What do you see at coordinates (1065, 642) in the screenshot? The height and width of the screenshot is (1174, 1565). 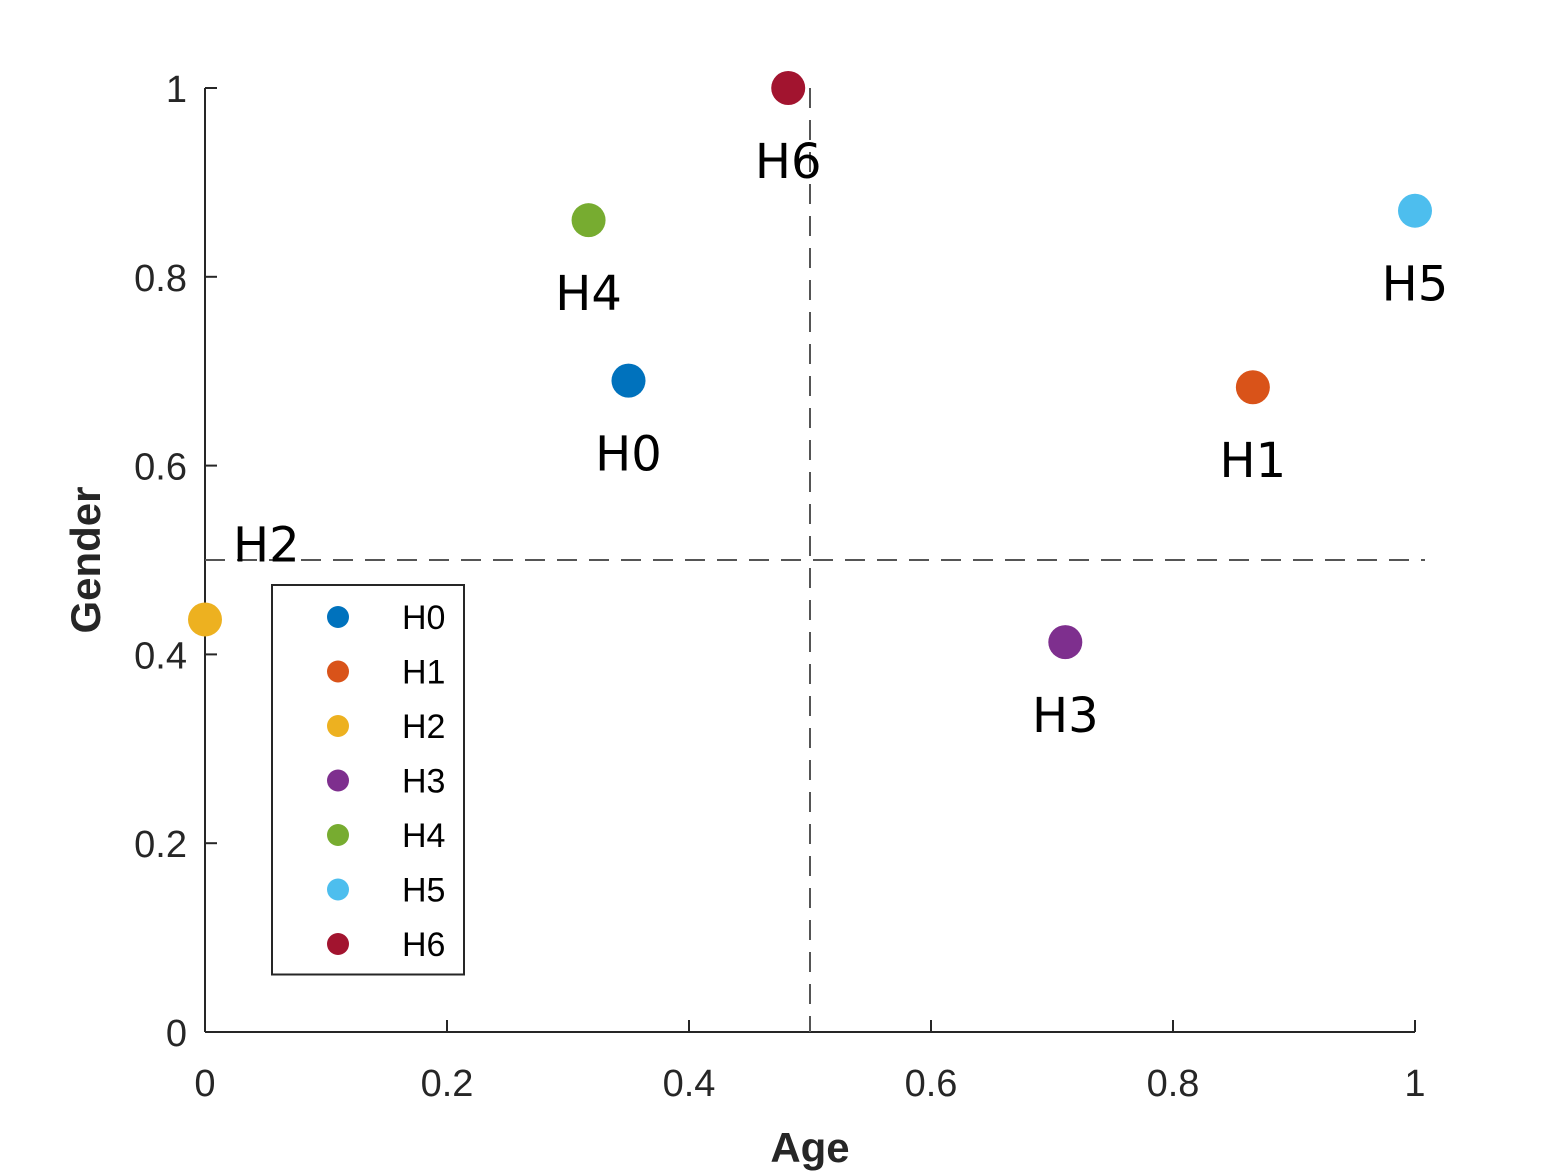 I see `data-point-h3` at bounding box center [1065, 642].